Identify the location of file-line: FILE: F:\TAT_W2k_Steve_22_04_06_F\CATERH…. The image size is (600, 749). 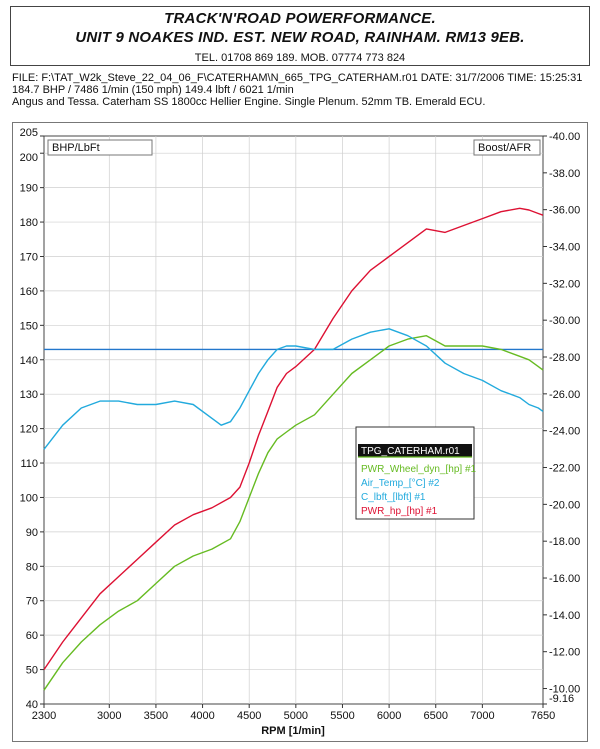
(297, 78).